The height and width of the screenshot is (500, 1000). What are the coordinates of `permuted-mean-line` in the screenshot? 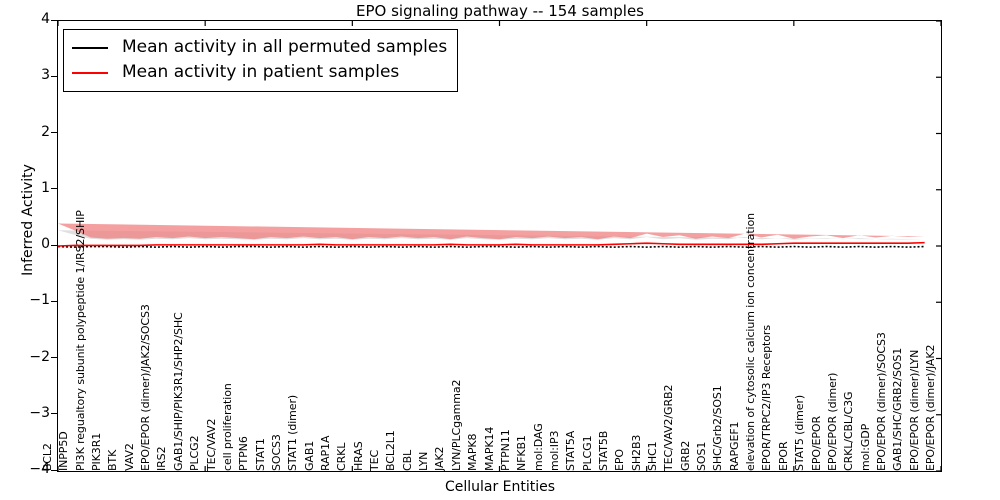 It's located at (491, 246).